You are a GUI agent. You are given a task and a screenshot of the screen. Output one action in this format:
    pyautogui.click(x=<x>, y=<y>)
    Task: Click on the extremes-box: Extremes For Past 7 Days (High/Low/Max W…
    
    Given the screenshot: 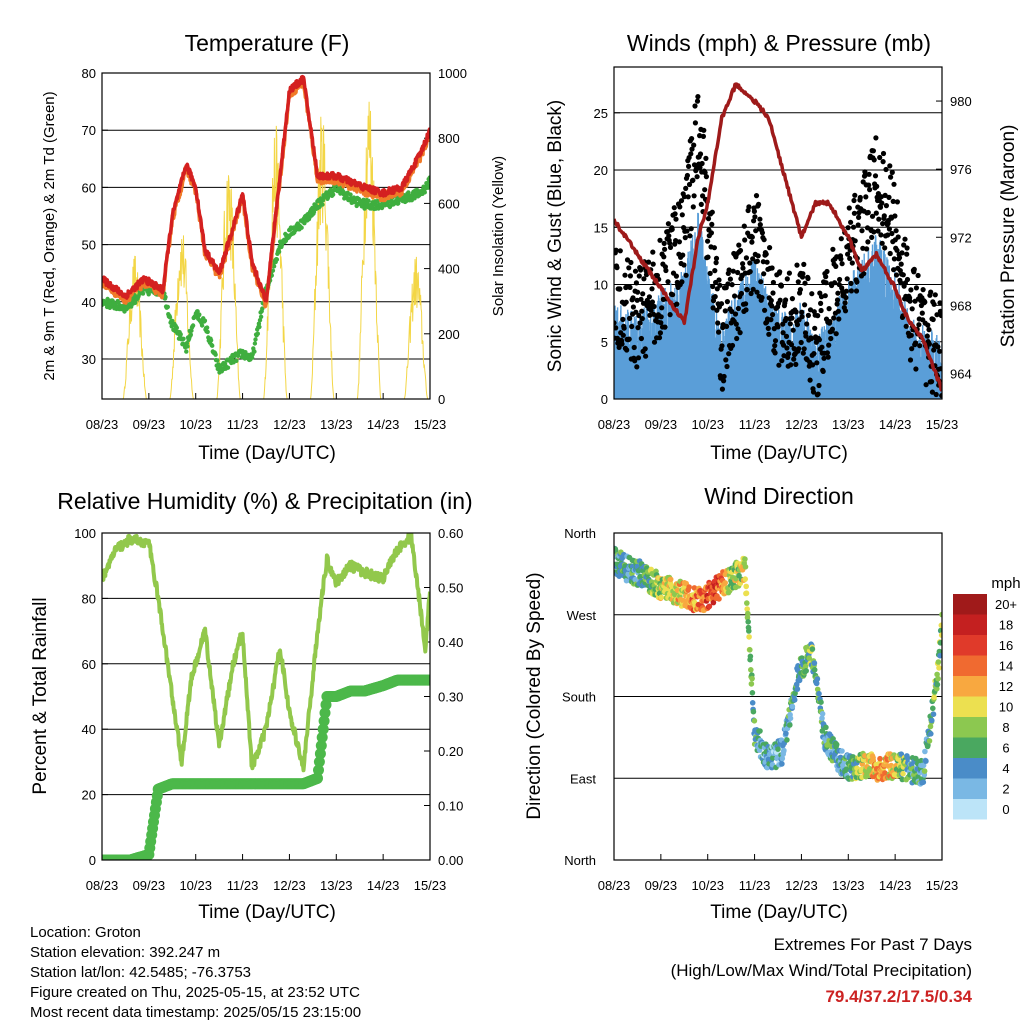 What is the action you would take?
    pyautogui.click(x=821, y=971)
    